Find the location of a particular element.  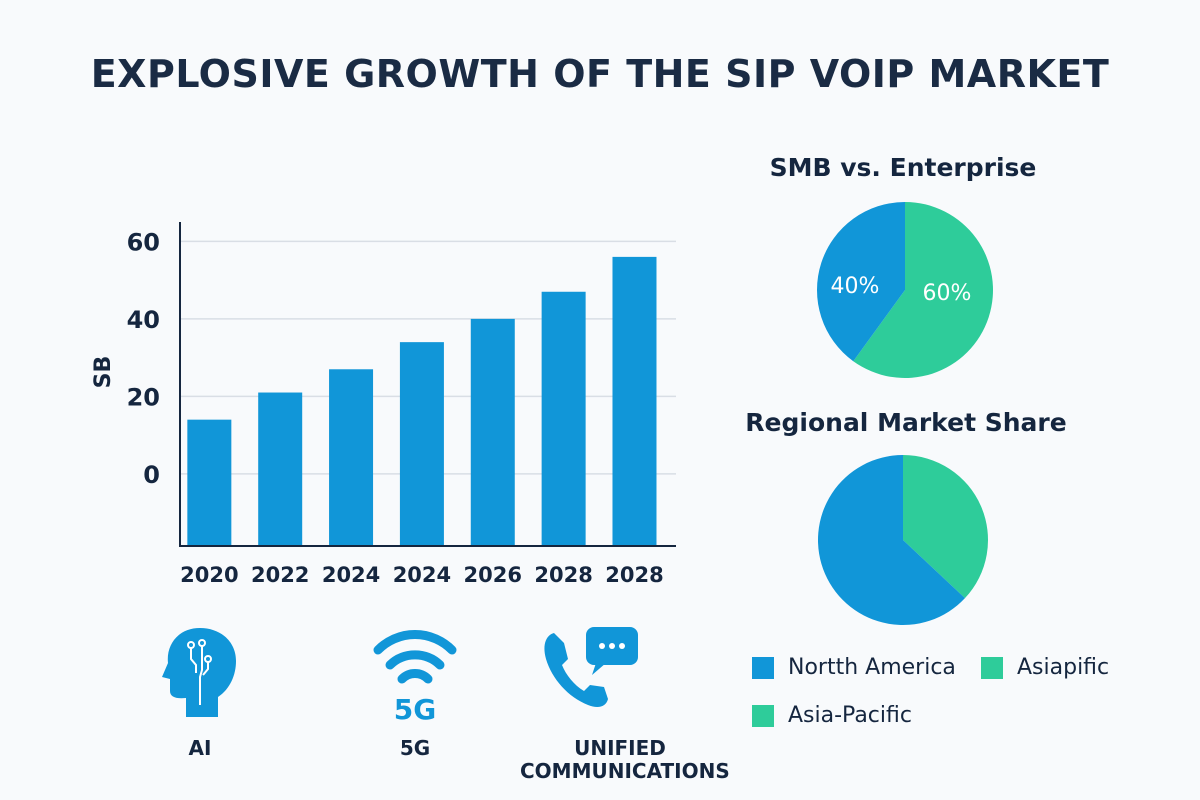

unified-comms-label: UNIFIED COMMUNICATIONS is located at coordinates (625, 759).